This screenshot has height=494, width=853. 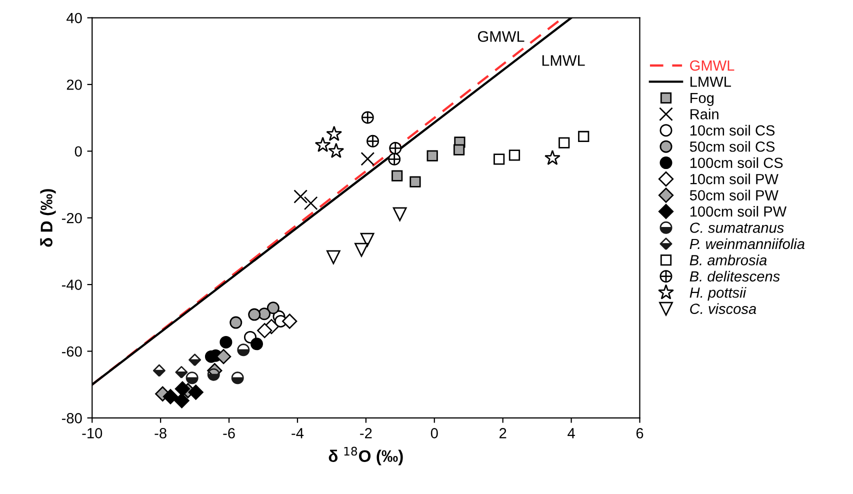 What do you see at coordinates (74, 18) in the screenshot?
I see `y-tick-label: 40` at bounding box center [74, 18].